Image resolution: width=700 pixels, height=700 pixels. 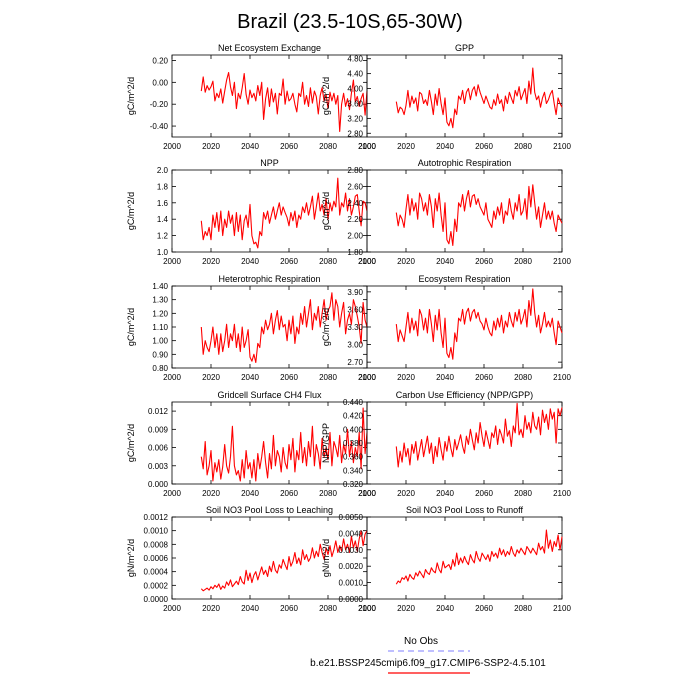 What do you see at coordinates (156, 585) in the screenshot?
I see `y-tick-label: 0.0002` at bounding box center [156, 585].